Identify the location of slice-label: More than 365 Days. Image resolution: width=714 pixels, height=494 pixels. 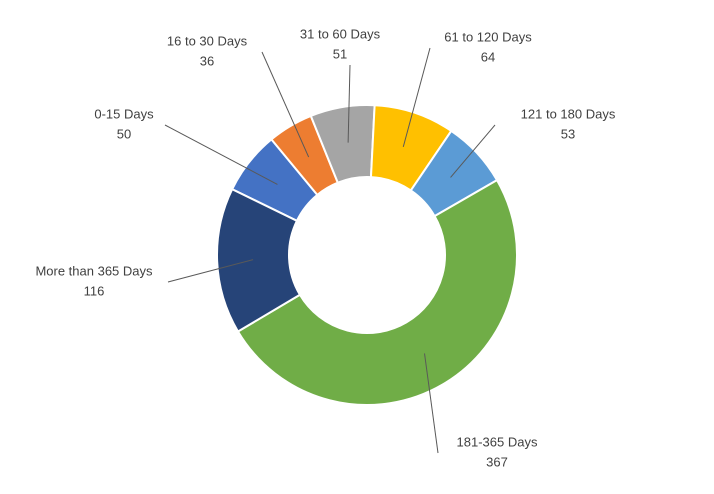
(94, 270).